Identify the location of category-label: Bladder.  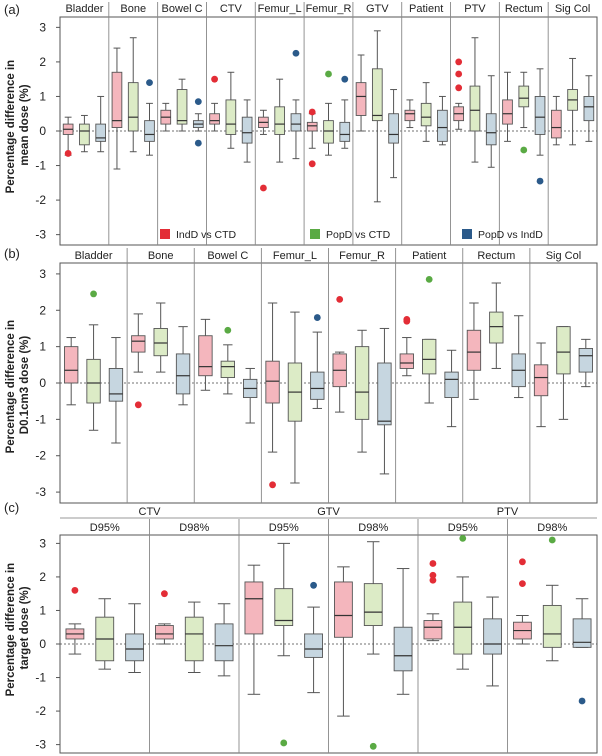
(94, 256).